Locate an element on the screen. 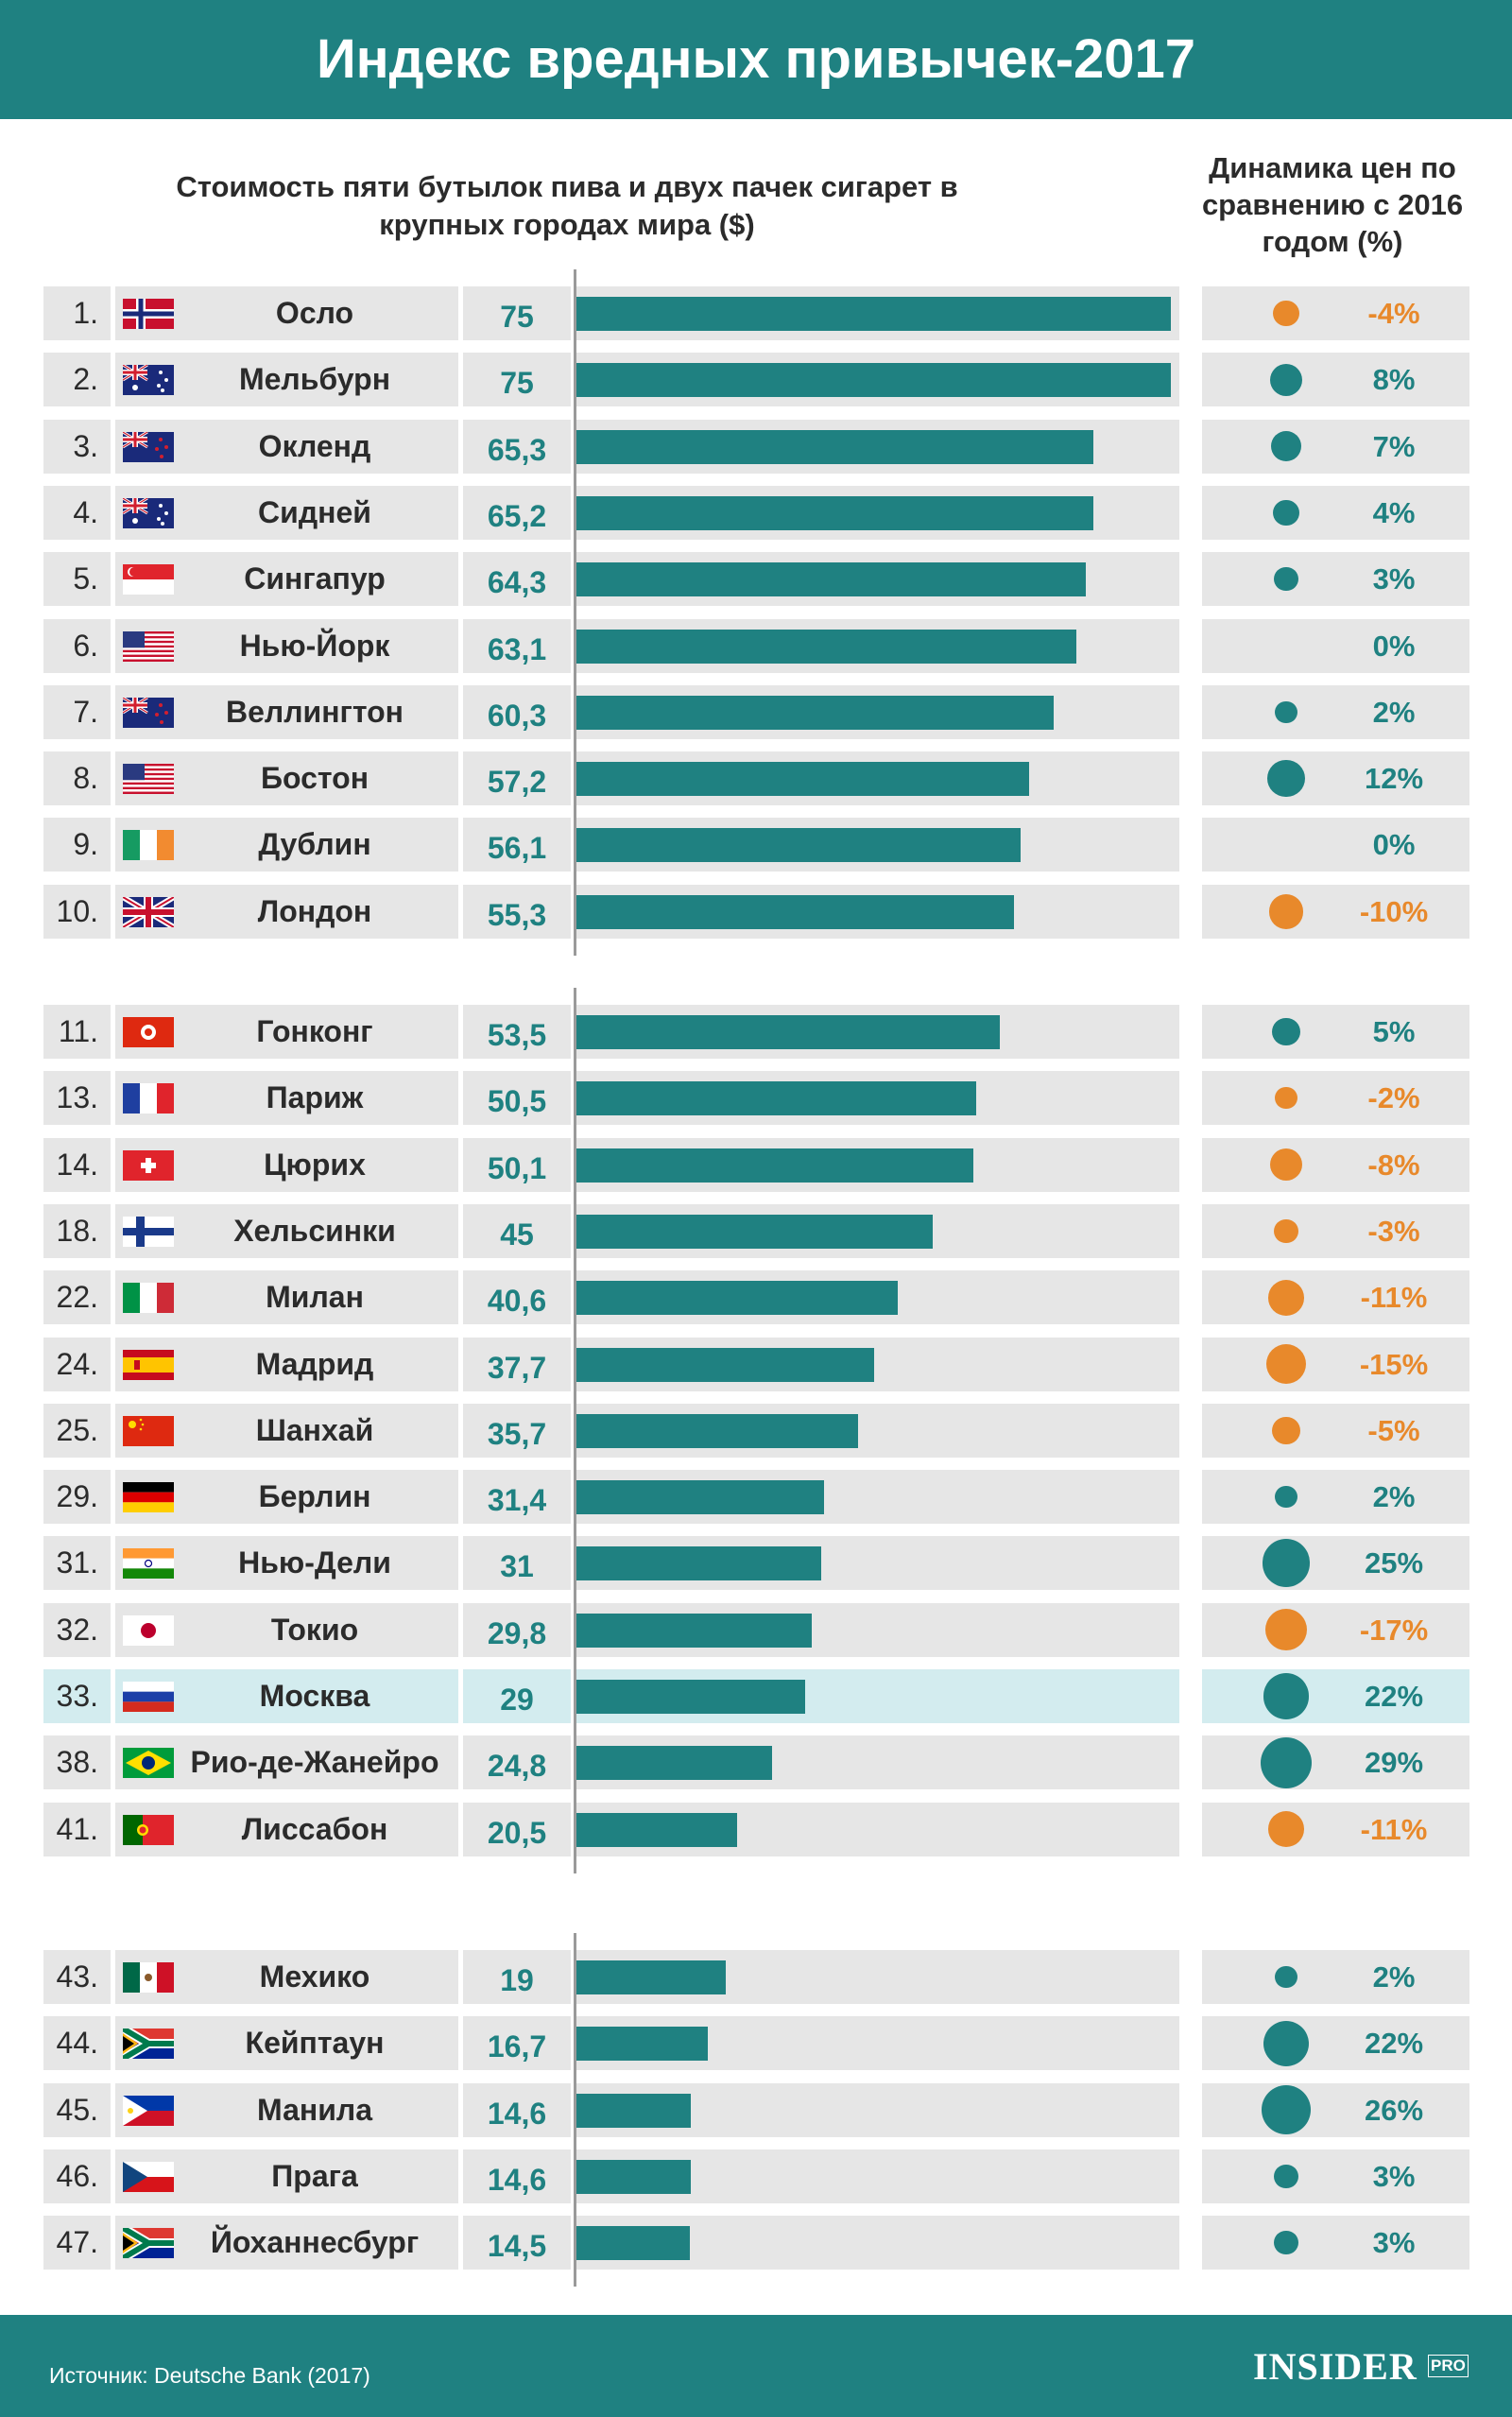  city-cell: Кейптаун is located at coordinates (286, 2043).